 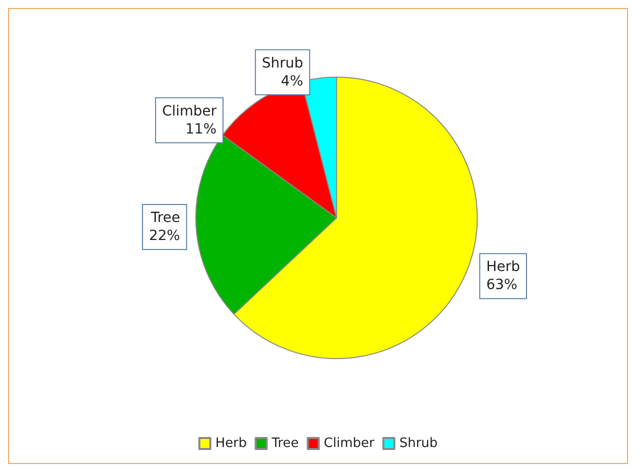 I want to click on data-label: 22%, so click(x=164, y=236).